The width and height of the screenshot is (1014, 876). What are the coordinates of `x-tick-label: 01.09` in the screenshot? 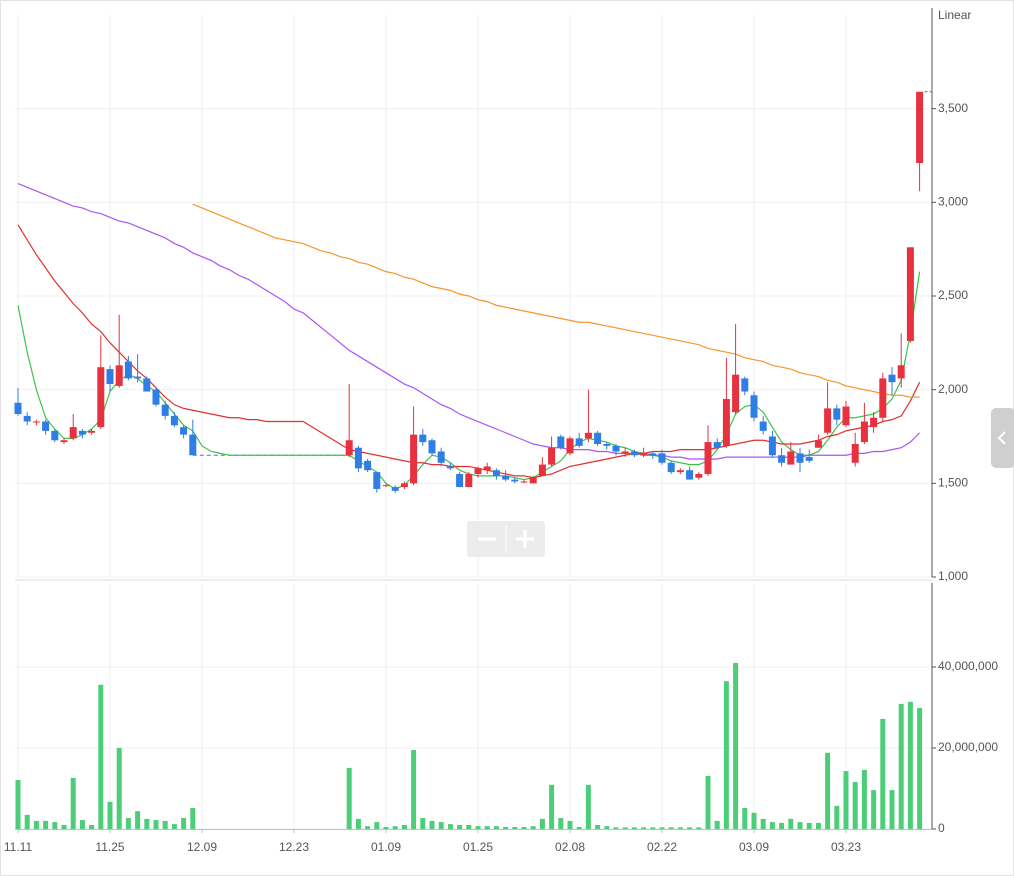 It's located at (386, 847).